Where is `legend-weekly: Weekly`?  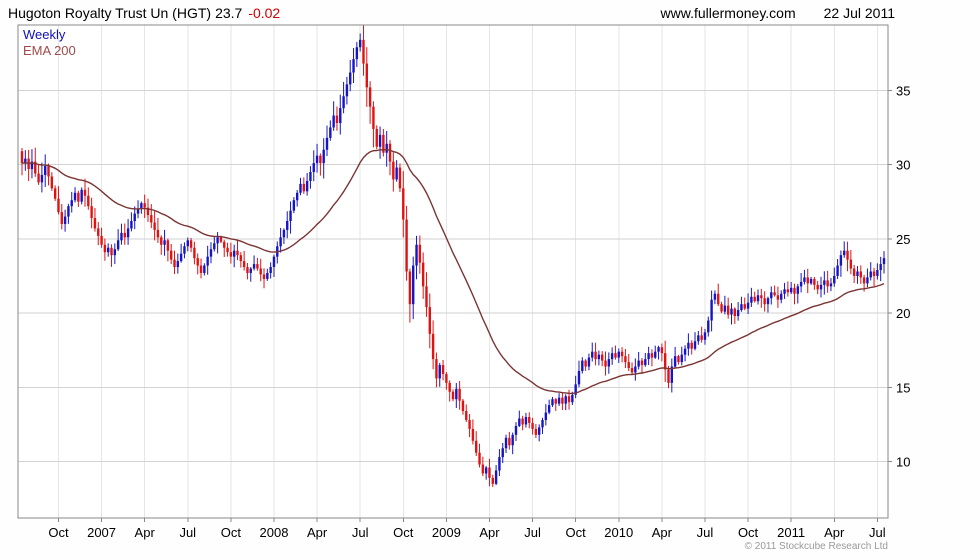
legend-weekly: Weekly is located at coordinates (44, 34).